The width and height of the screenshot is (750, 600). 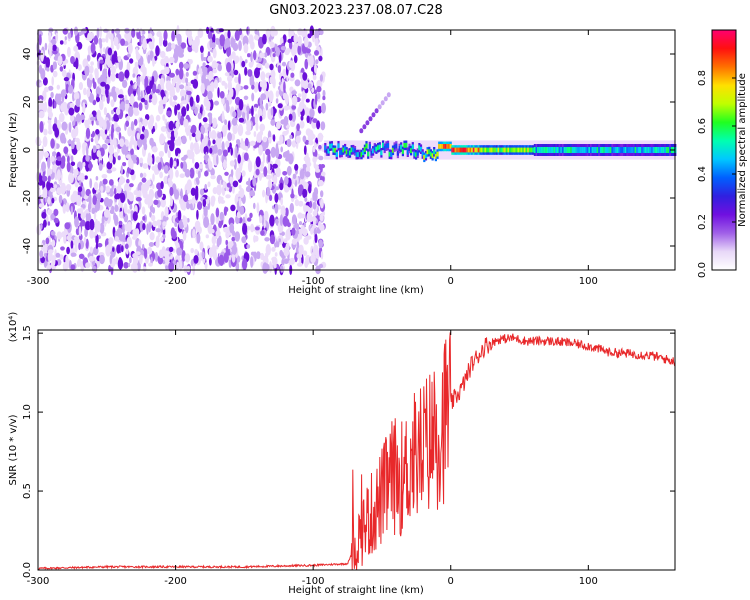 I want to click on spectrogram-streak-cell, so click(x=364, y=127).